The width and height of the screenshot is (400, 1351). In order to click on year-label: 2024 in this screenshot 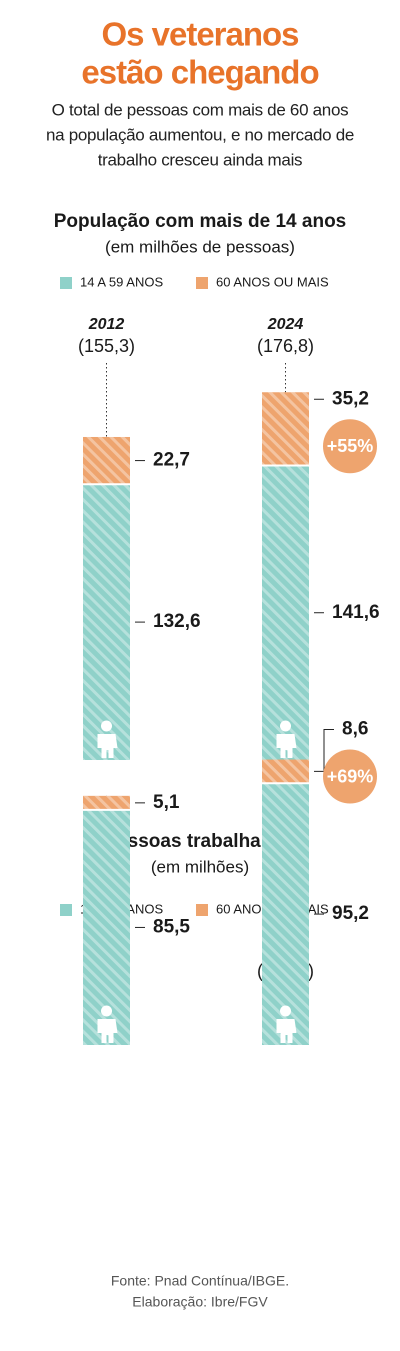, I will do `click(285, 324)`.